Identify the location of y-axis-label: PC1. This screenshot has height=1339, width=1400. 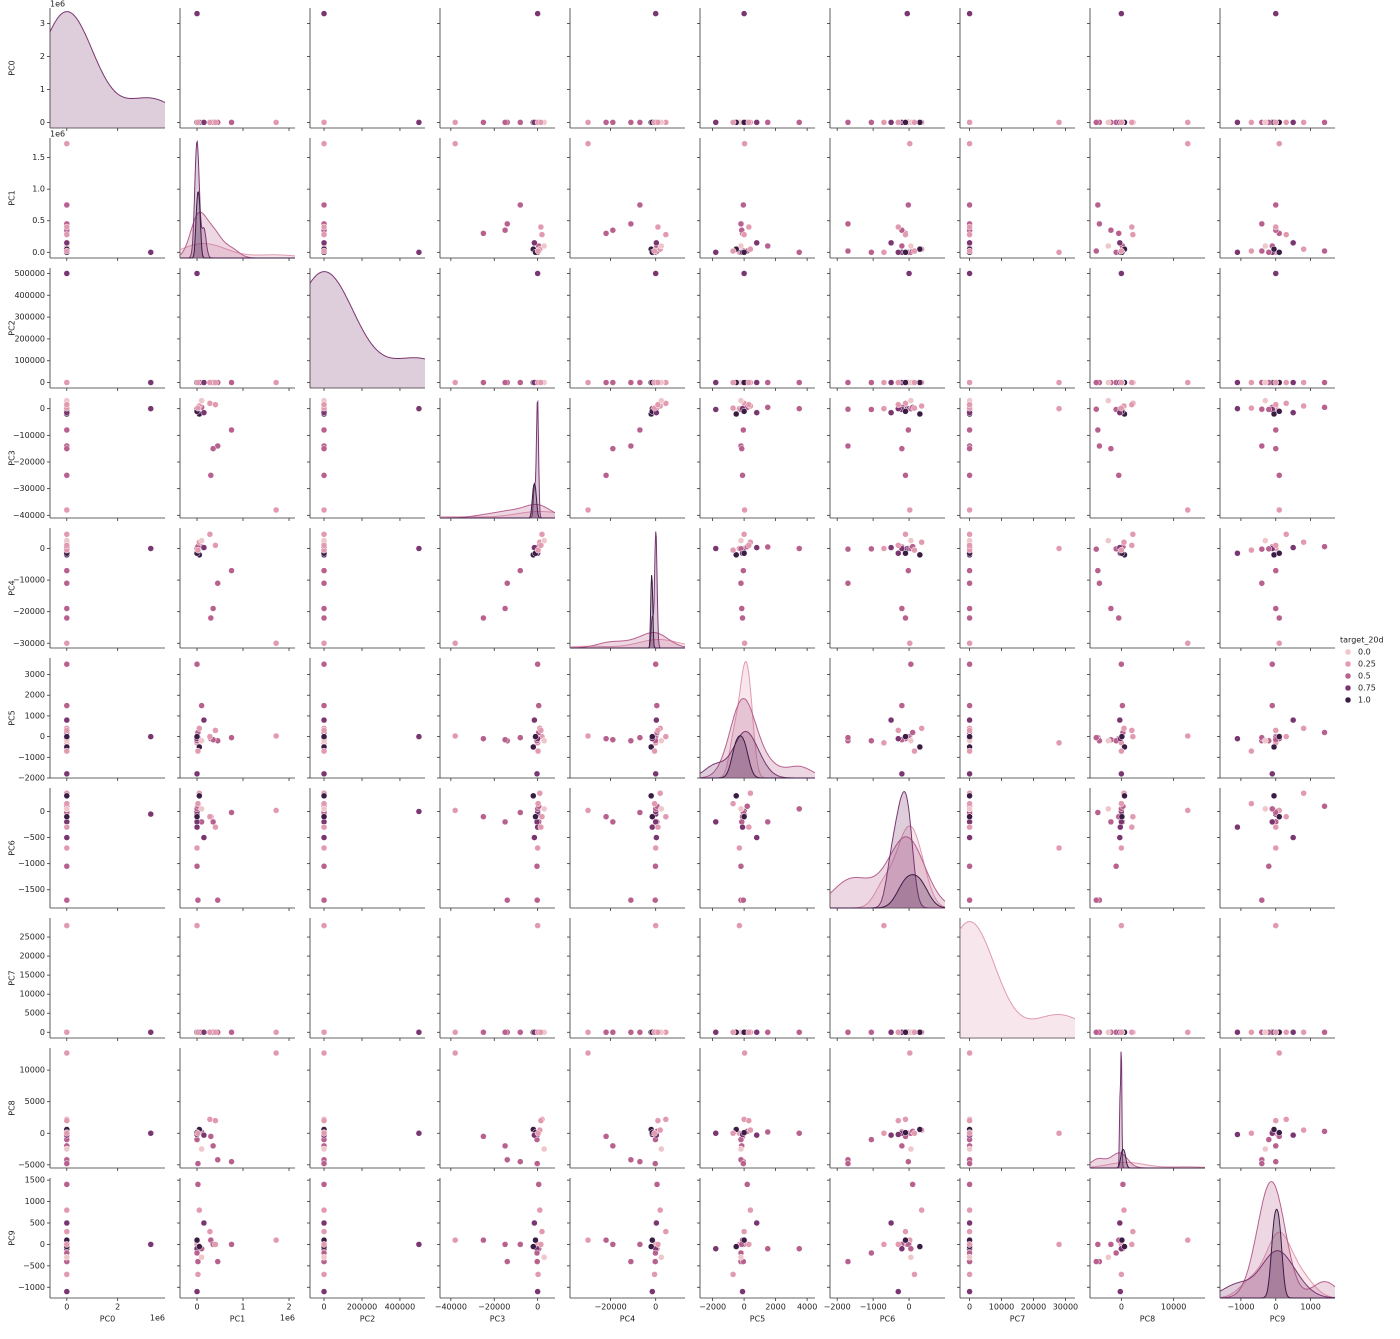
(12, 198).